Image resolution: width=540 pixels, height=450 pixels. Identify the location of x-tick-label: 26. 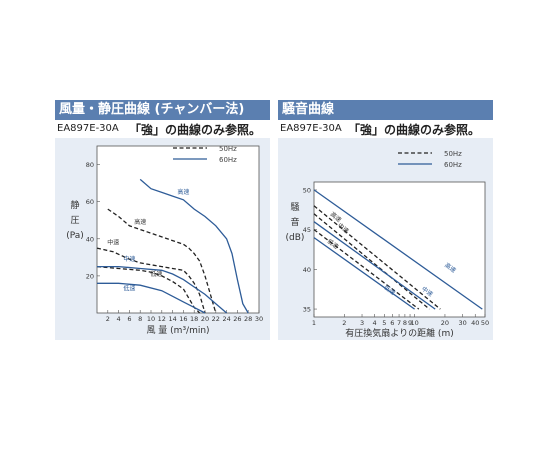
(237, 319).